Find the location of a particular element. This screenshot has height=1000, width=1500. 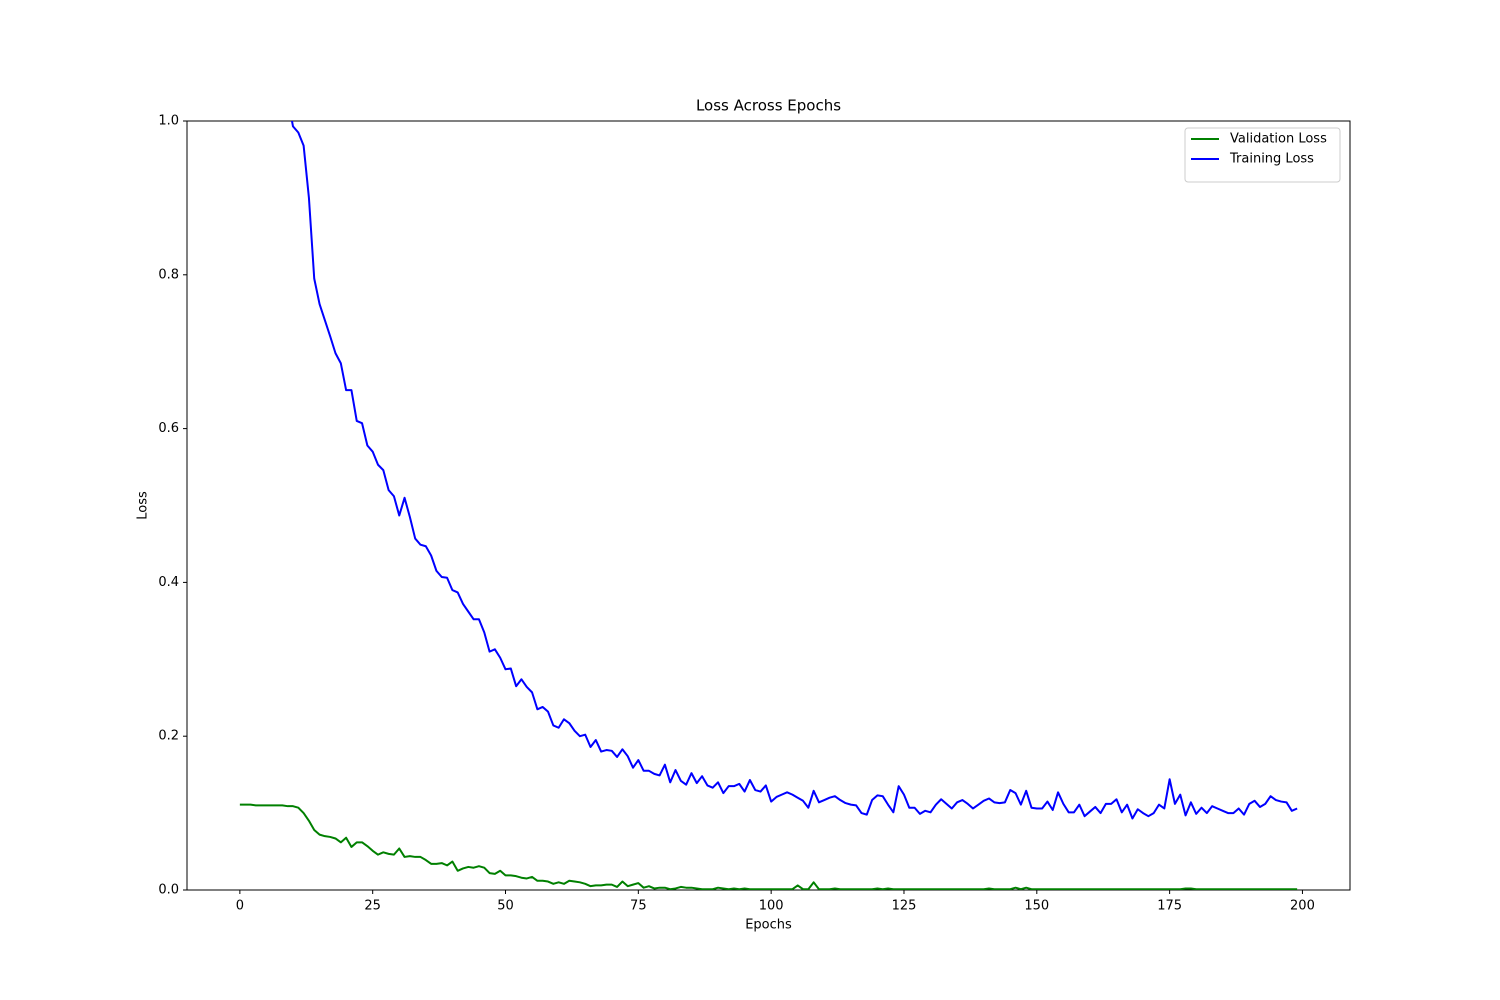

legend-box is located at coordinates (1262, 155).